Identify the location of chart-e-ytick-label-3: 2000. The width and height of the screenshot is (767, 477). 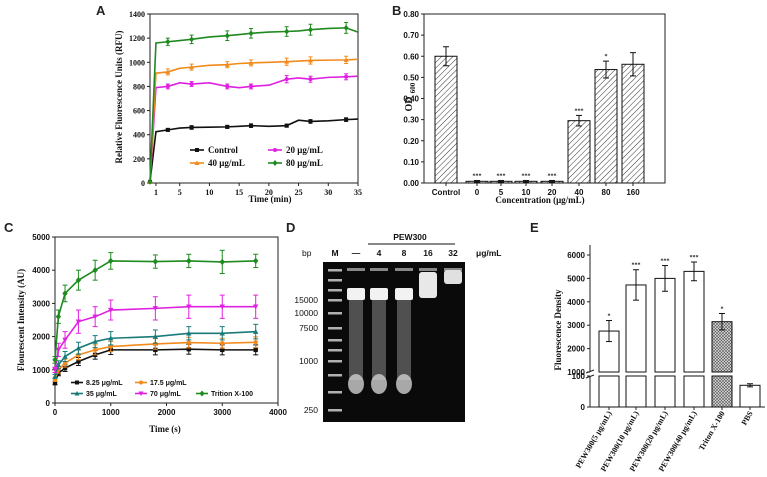
(576, 349).